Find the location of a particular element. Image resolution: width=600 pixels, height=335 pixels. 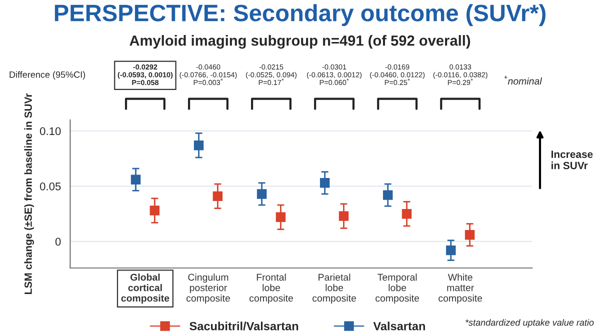

x-tick-label: Temporal lobe composite is located at coordinates (398, 289).